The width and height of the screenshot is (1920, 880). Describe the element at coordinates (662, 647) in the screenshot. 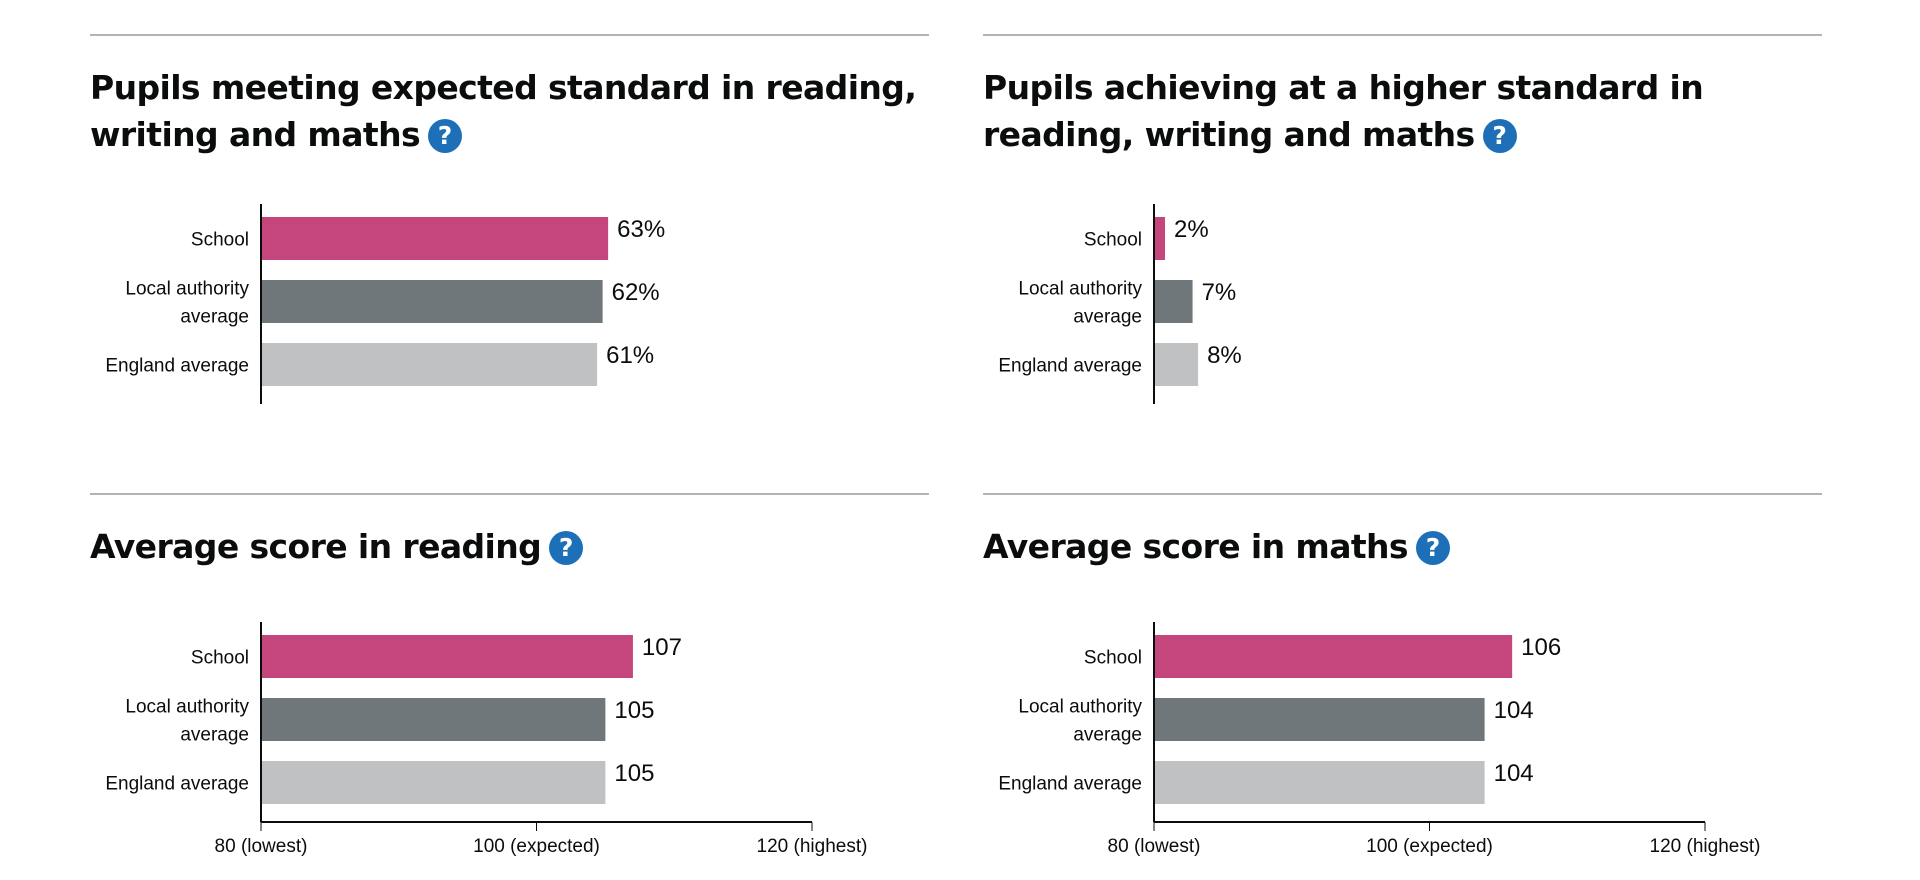

I see `data-label: 107` at that location.